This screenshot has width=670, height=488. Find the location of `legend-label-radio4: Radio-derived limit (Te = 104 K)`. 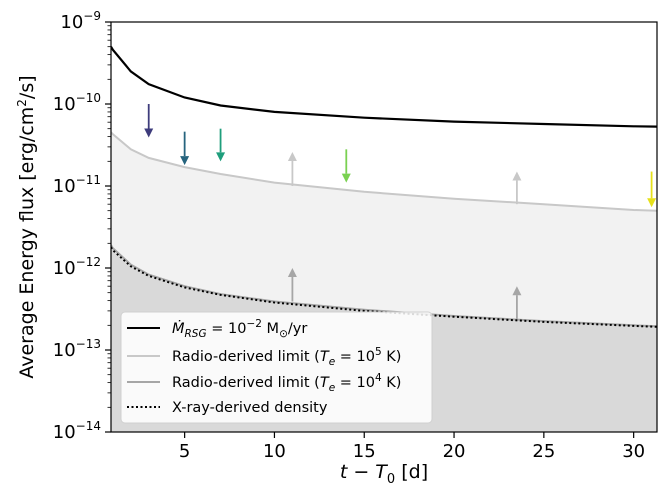

legend-label-radio4: Radio-derived limit (Te = 104 K) is located at coordinates (286, 383).